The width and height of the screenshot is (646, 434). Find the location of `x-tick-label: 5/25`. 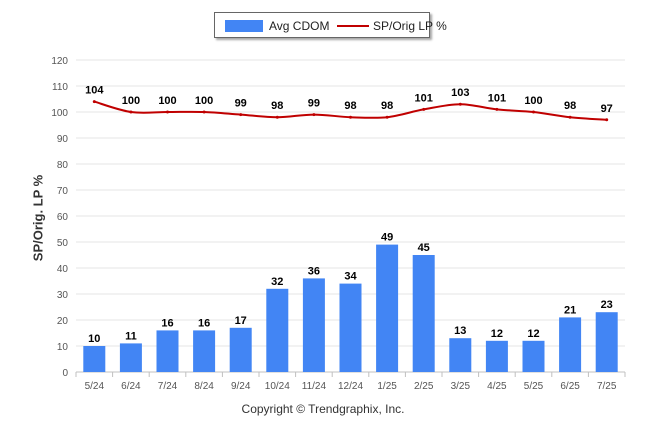

x-tick-label: 5/25 is located at coordinates (534, 386).